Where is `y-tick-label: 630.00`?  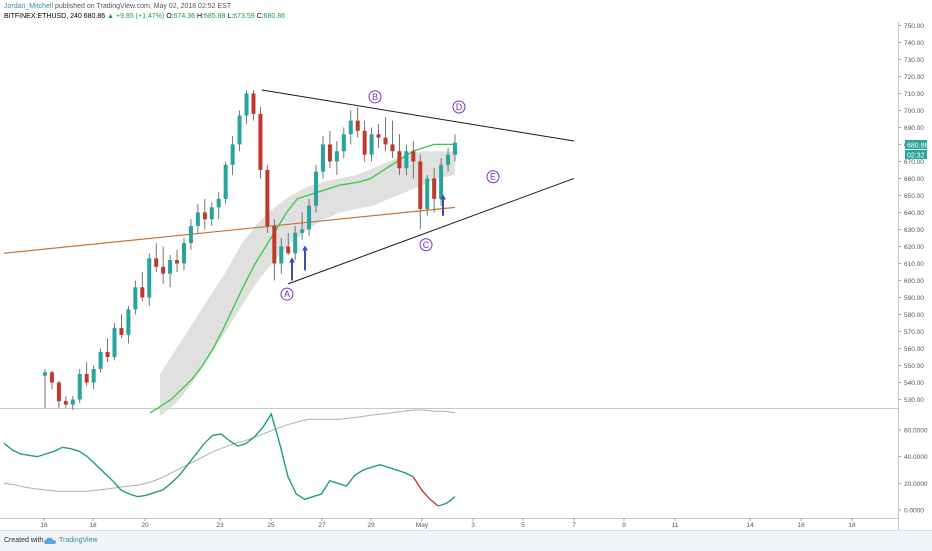 y-tick-label: 630.00 is located at coordinates (914, 230).